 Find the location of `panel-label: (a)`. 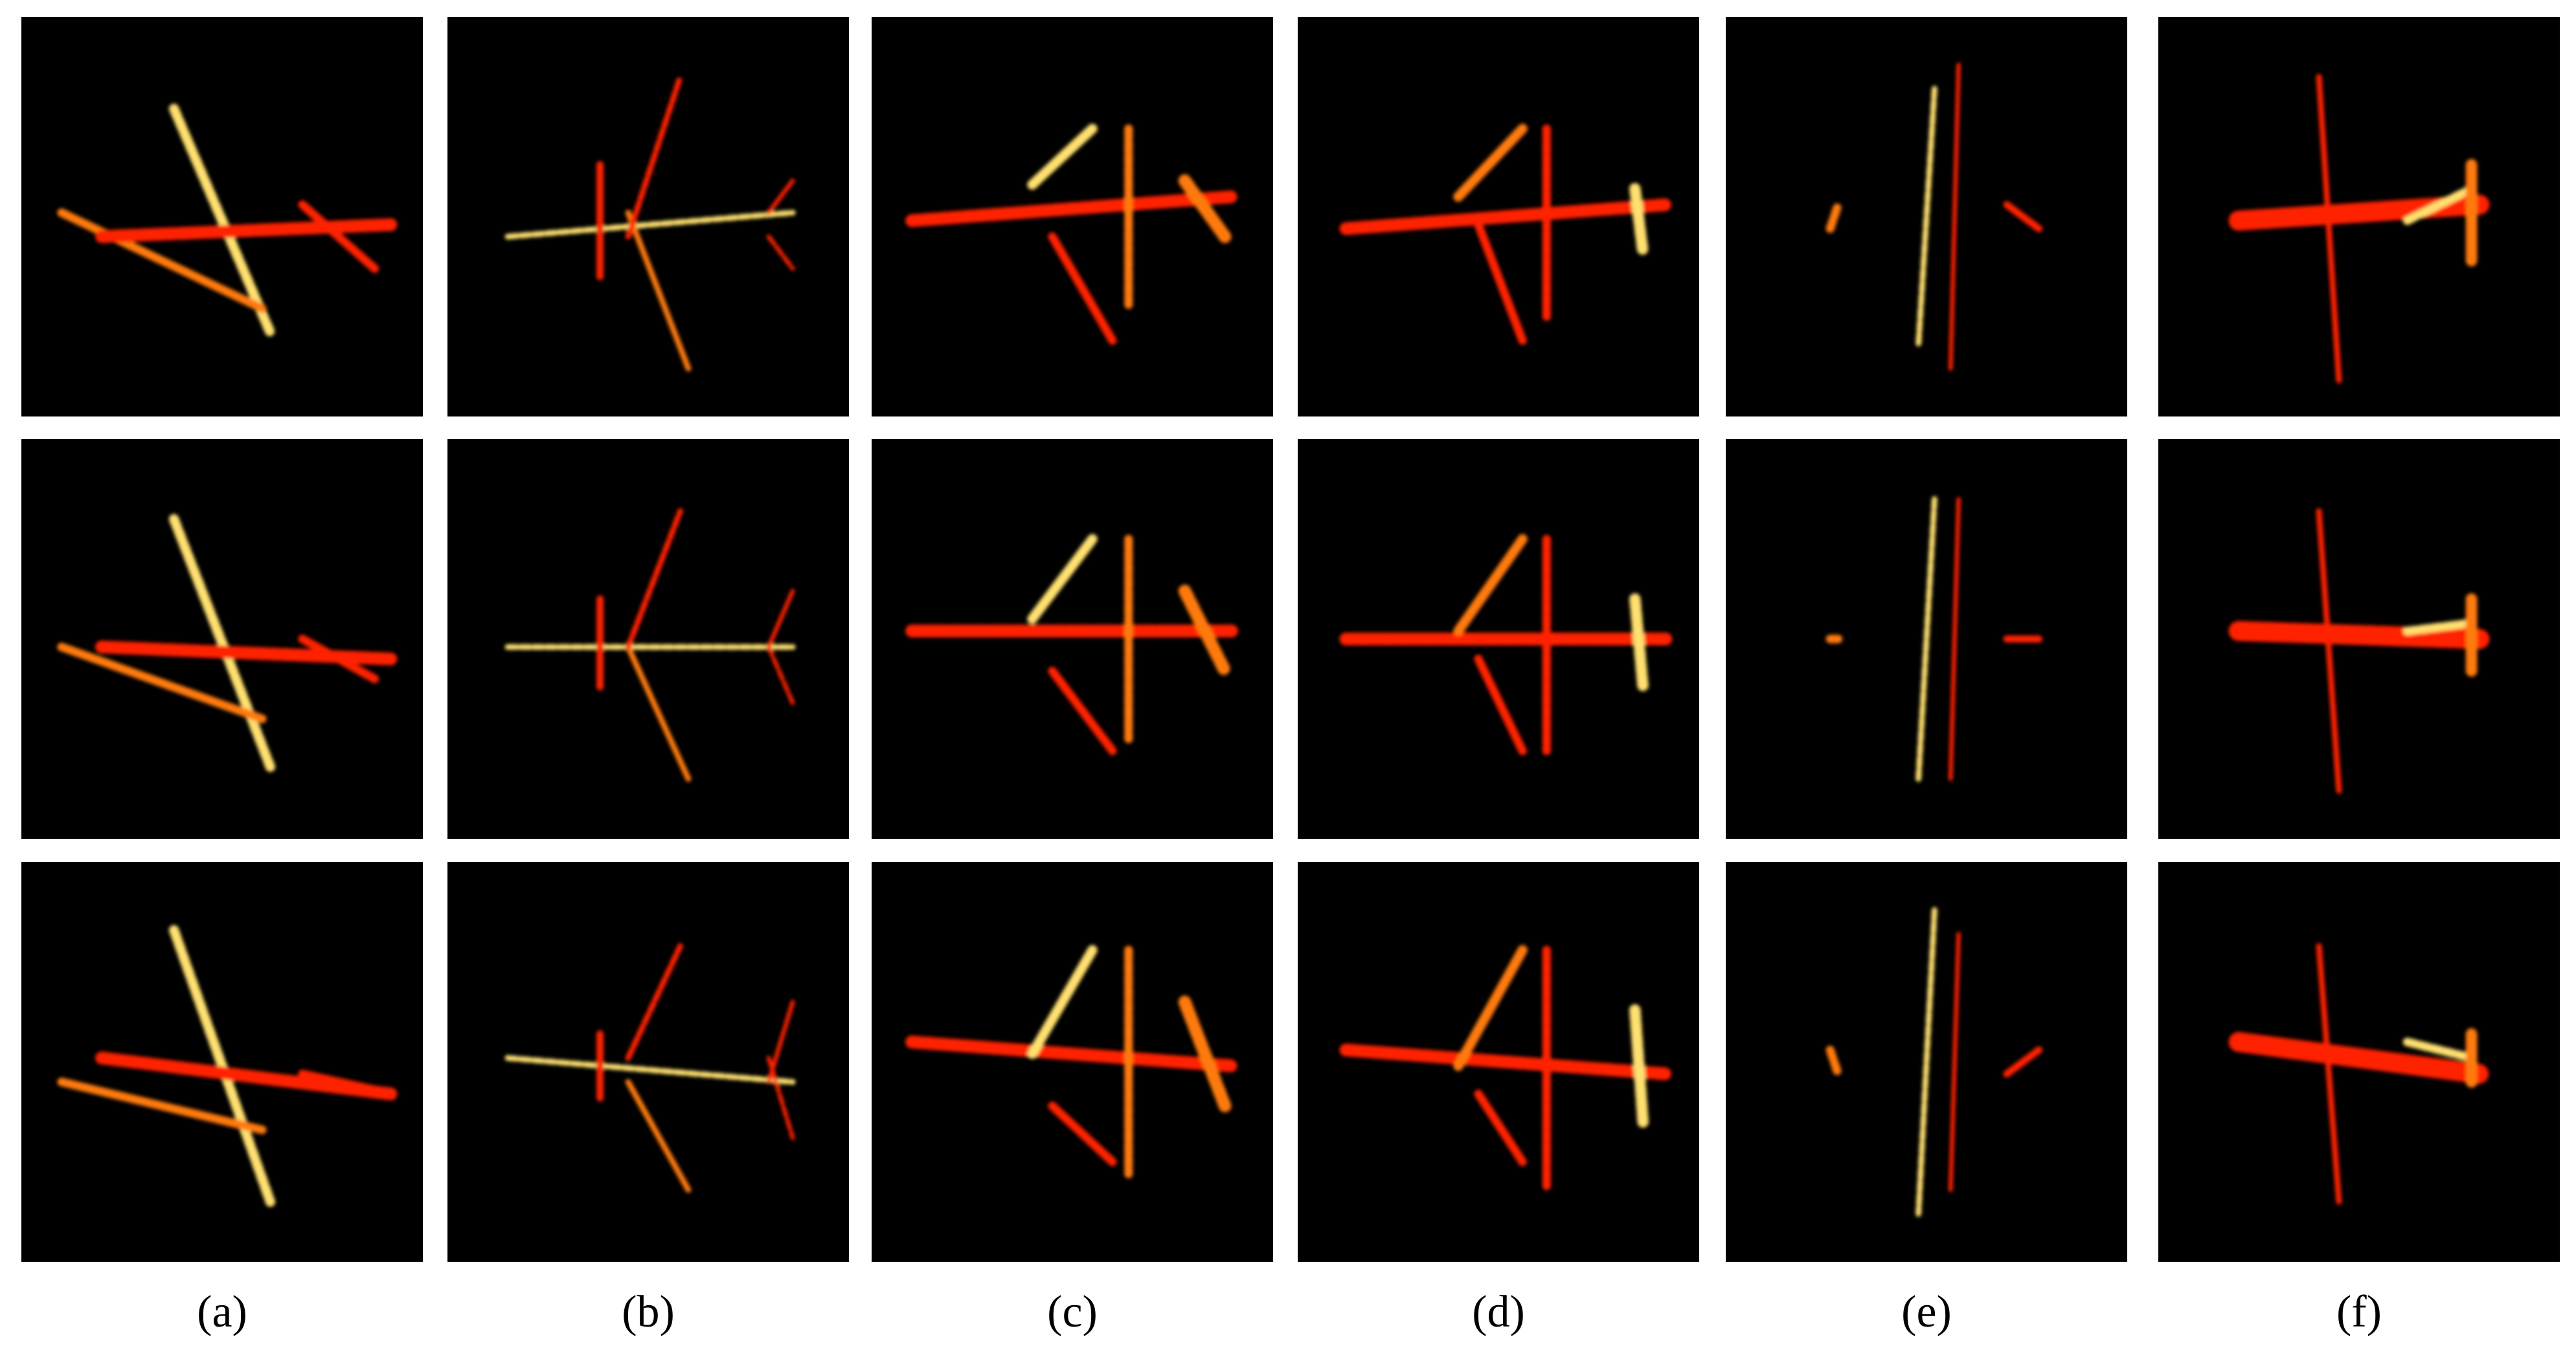

panel-label: (a) is located at coordinates (222, 1312).